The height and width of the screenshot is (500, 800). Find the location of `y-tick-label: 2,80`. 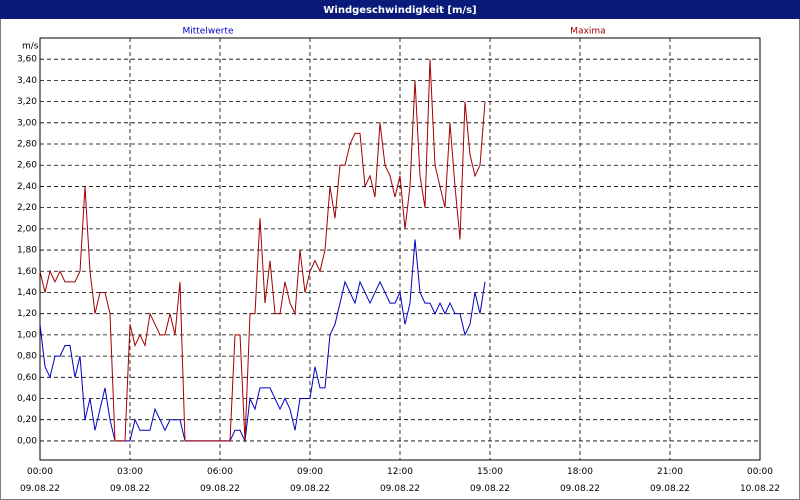

y-tick-label: 2,80 is located at coordinates (27, 145).